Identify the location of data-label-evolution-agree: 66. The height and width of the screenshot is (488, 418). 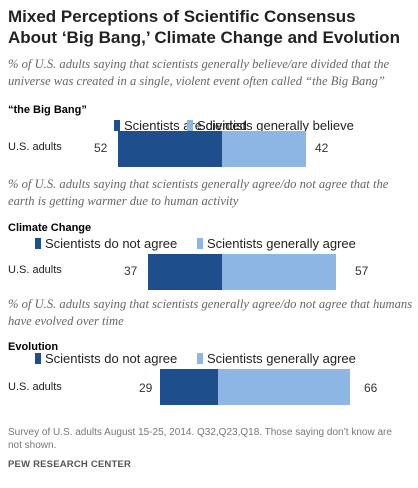
(371, 388).